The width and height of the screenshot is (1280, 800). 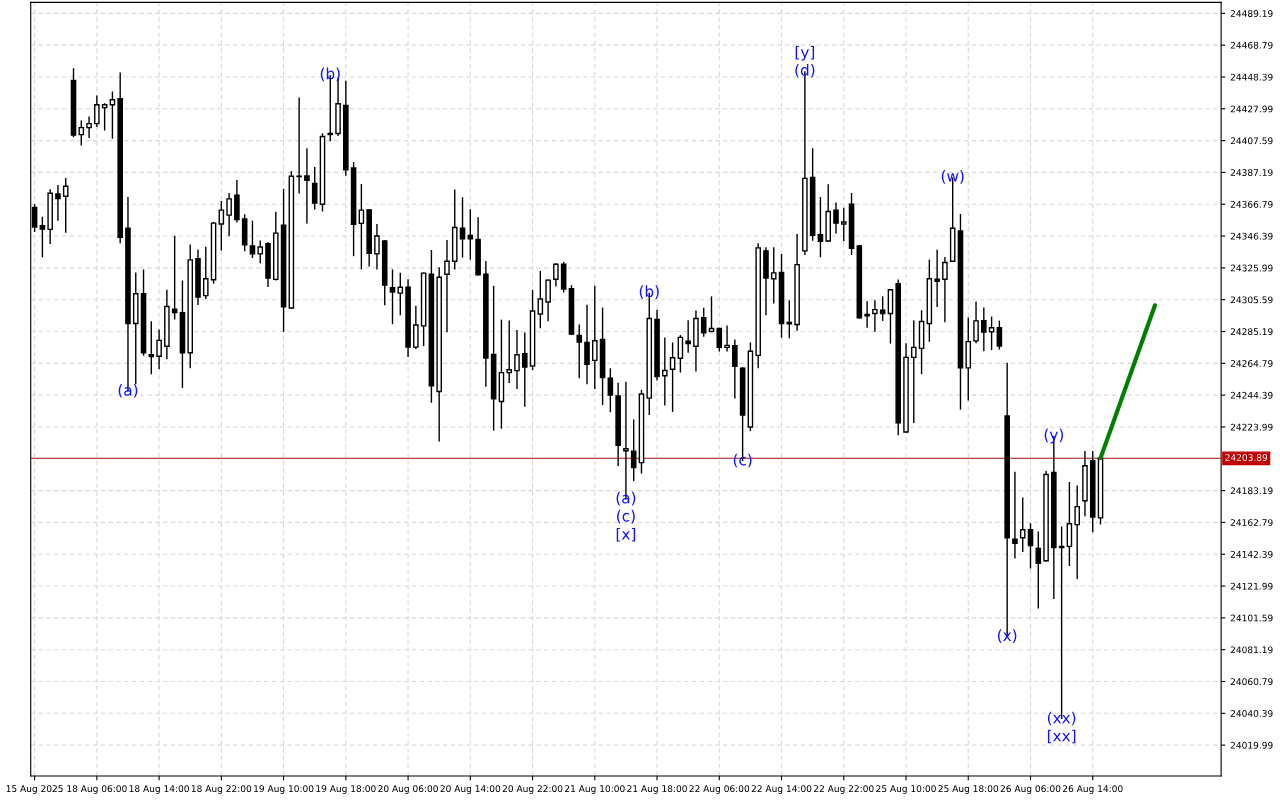 I want to click on x-tick-label: 20 Aug 22:00, so click(x=532, y=789).